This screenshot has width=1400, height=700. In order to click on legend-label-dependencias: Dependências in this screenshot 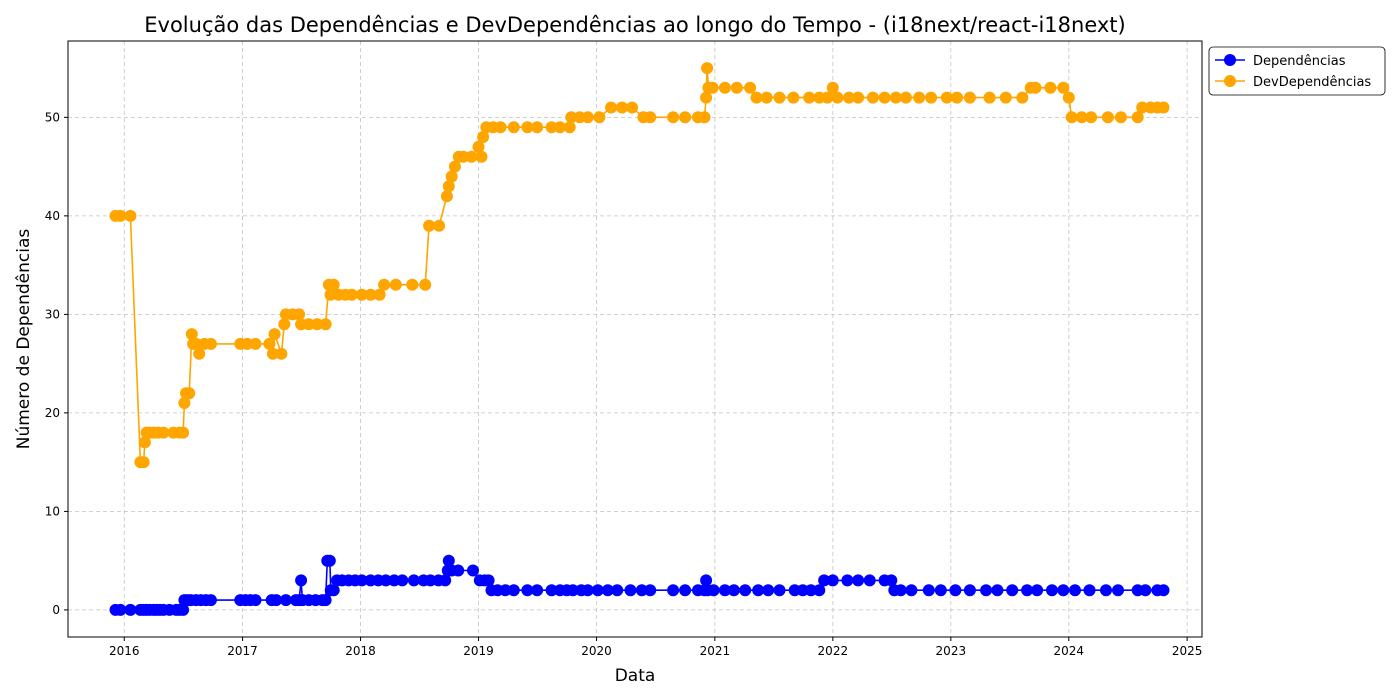, I will do `click(1299, 61)`.